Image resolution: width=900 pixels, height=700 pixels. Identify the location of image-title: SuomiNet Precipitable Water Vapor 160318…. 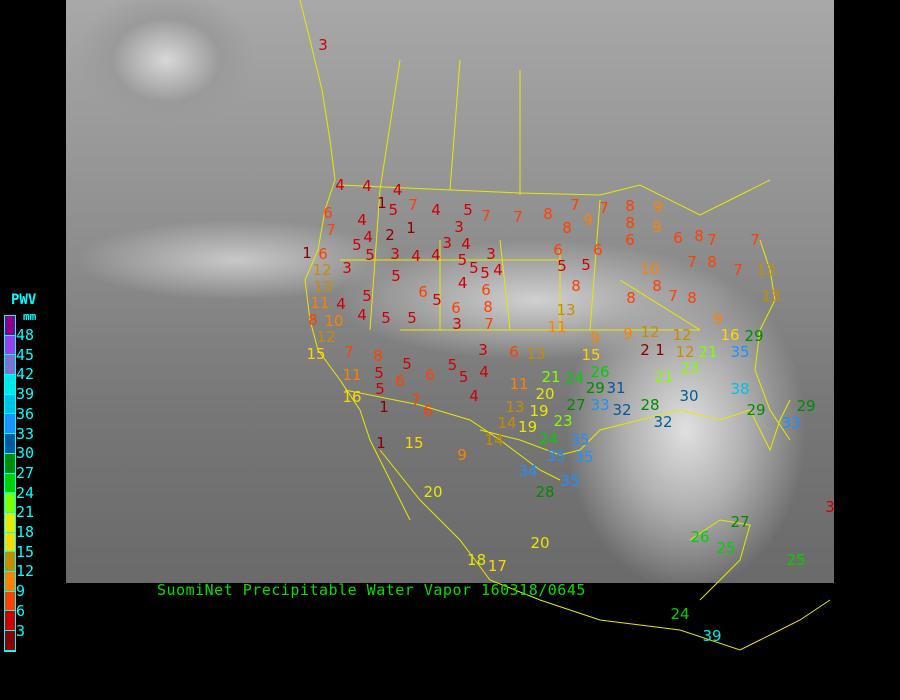
(371, 590).